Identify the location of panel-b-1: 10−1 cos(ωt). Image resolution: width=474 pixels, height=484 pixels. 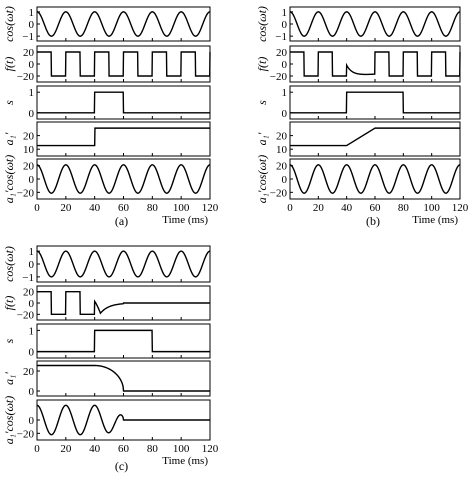
(358, 24).